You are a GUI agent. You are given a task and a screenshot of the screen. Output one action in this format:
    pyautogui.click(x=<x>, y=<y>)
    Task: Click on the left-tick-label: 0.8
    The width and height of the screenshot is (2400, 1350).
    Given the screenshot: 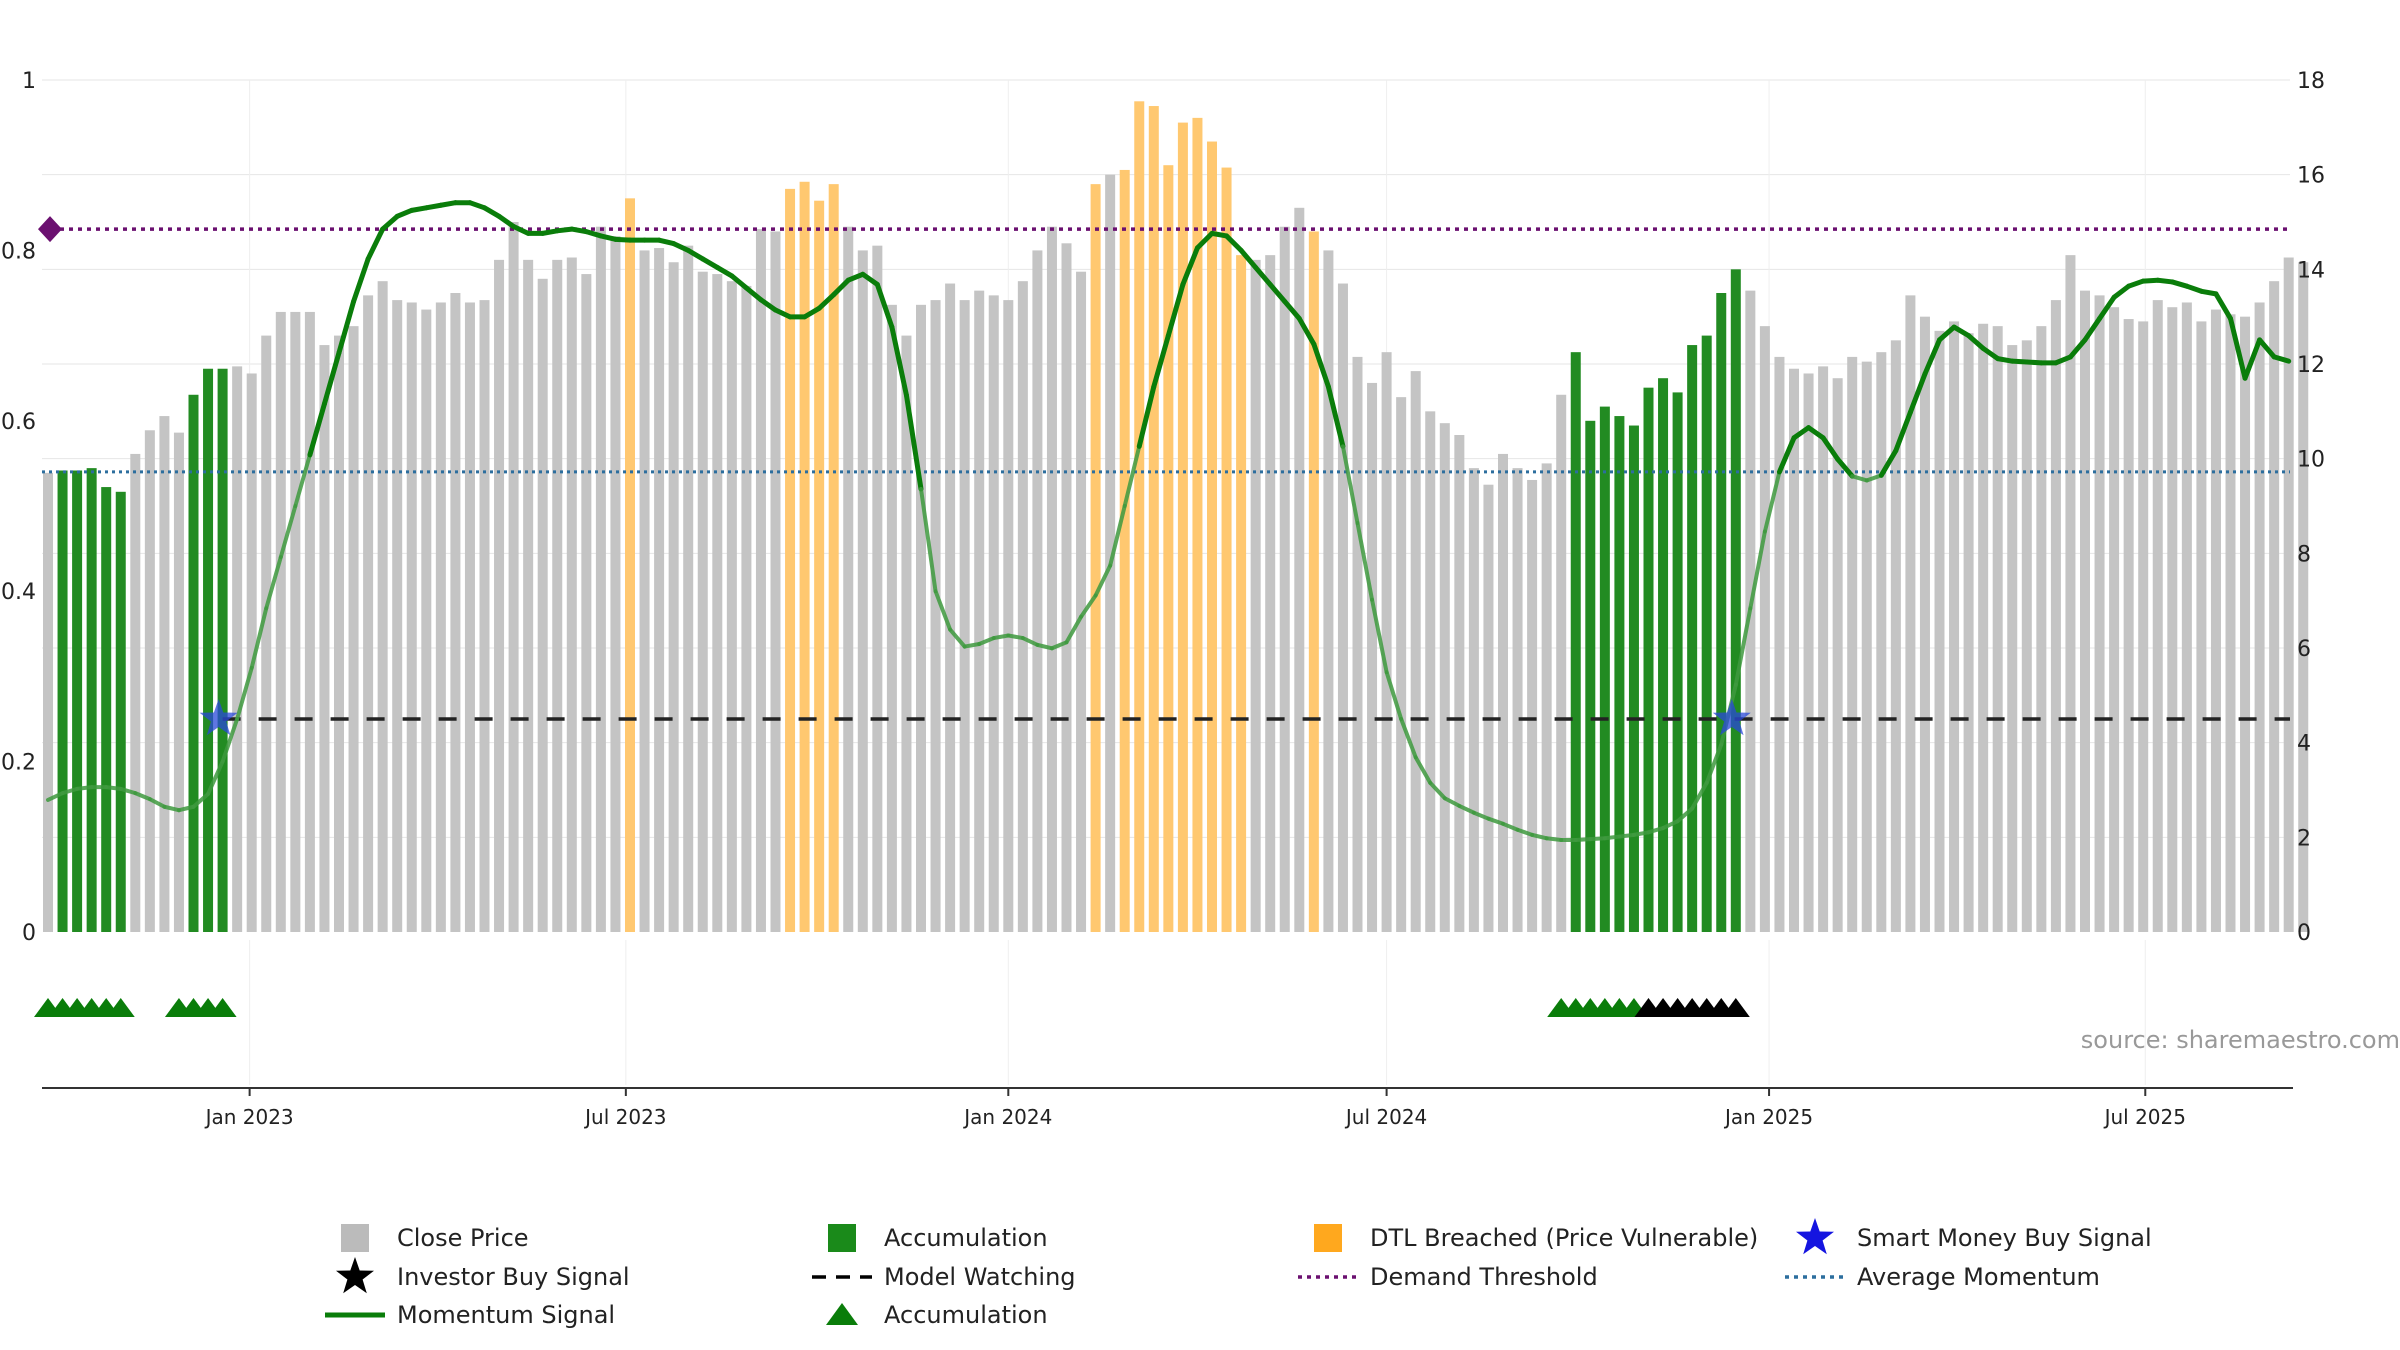 What is the action you would take?
    pyautogui.click(x=18, y=251)
    